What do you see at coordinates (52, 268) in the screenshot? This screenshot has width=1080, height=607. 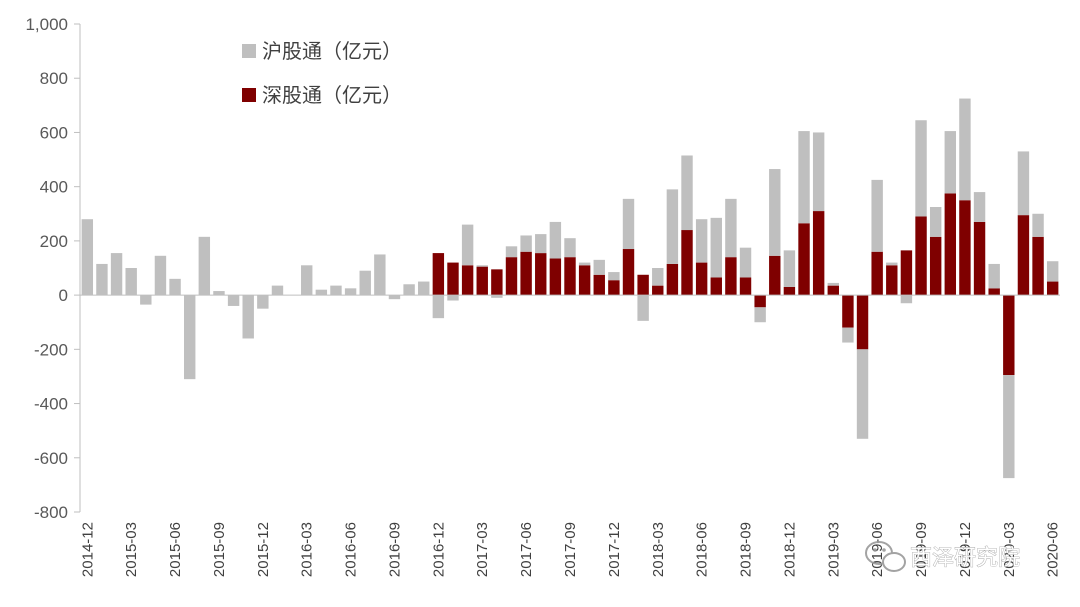 I see `y-axis: -800 -600 -400 -200 0 200 400 600 800 1,000` at bounding box center [52, 268].